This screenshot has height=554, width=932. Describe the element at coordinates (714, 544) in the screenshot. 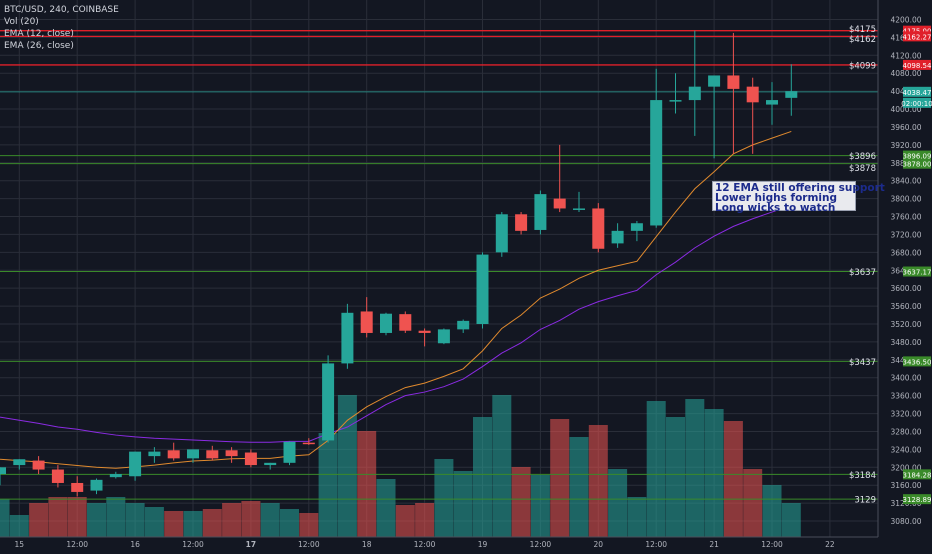

I see `x-tick-label: 21` at that location.